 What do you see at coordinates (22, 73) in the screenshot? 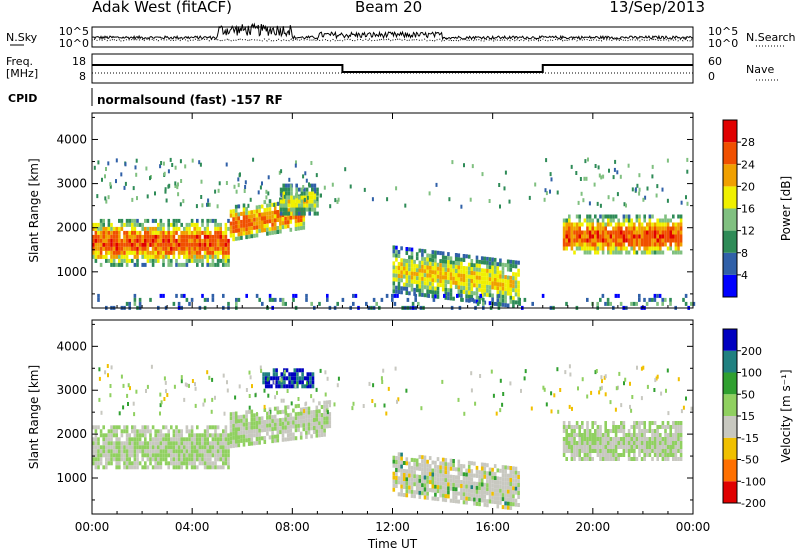
I see `freq-label-2: [MHz]` at bounding box center [22, 73].